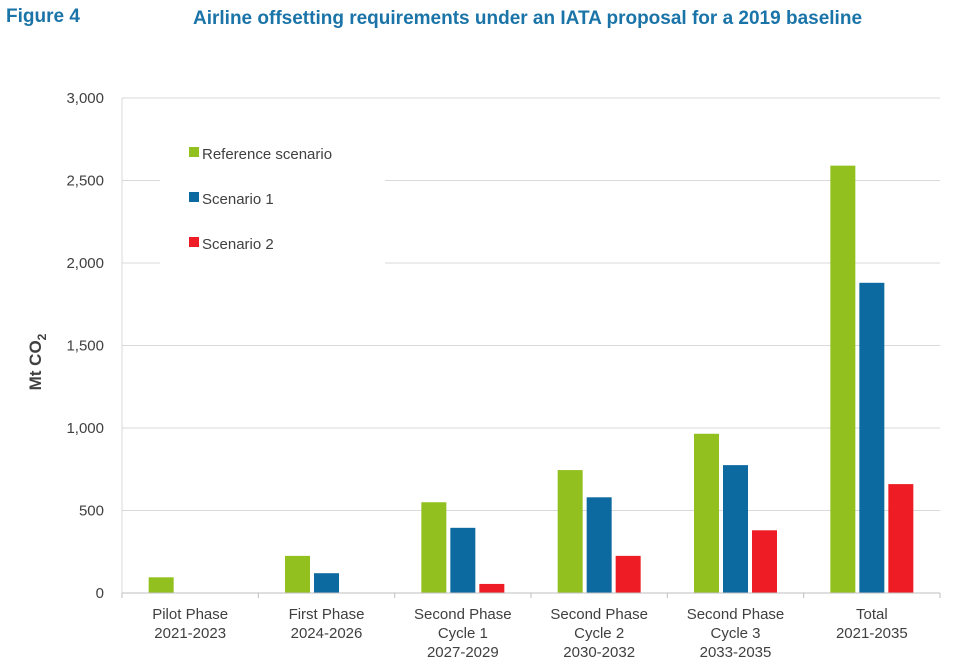  Describe the element at coordinates (327, 633) in the screenshot. I see `x-category-label-line: 2024-2026` at that location.